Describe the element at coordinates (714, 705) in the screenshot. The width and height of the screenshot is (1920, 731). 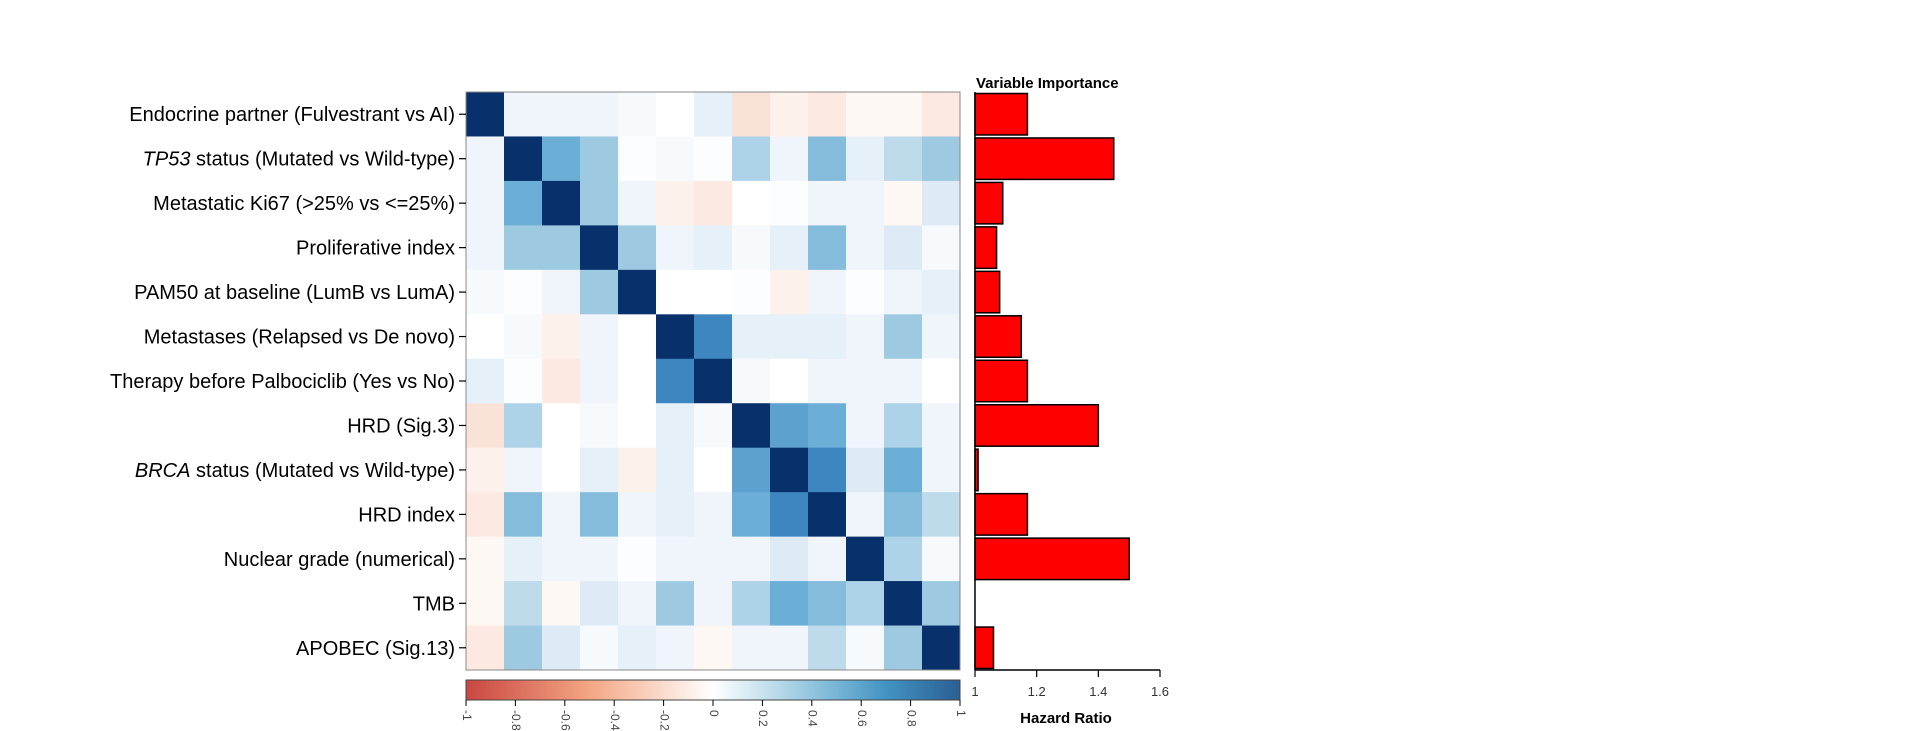
I see `colorbar: -1 -0.8 -0.6 -0.4 -0.2 0 0.2 0.4 0.6 0.8 1` at that location.